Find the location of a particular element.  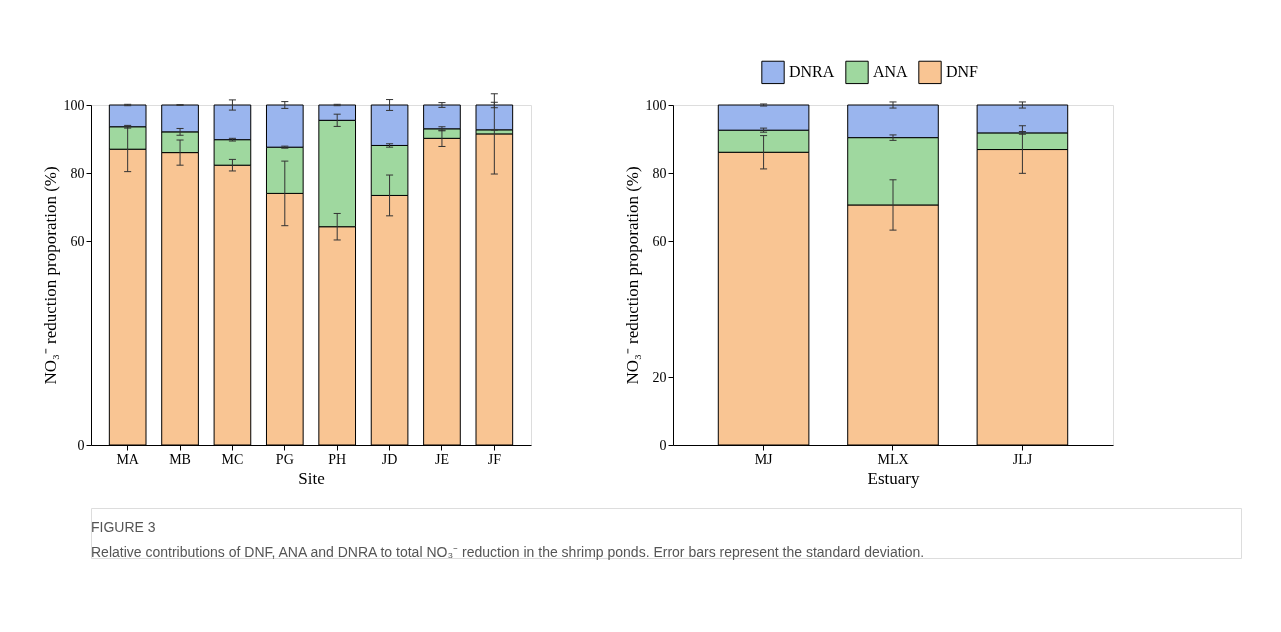

x-tick-label: MA is located at coordinates (128, 459).